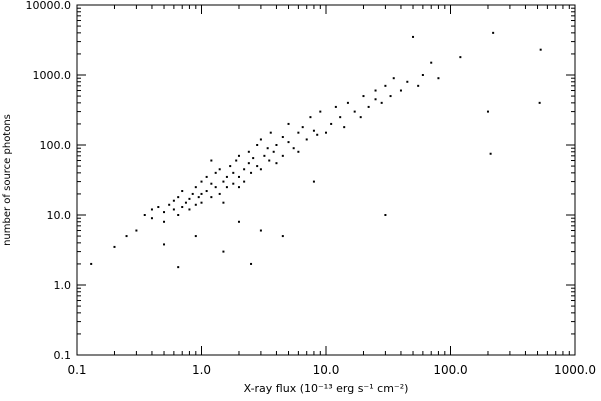 This screenshot has height=401, width=601. I want to click on y-tick-label: 1.0, so click(63, 285).